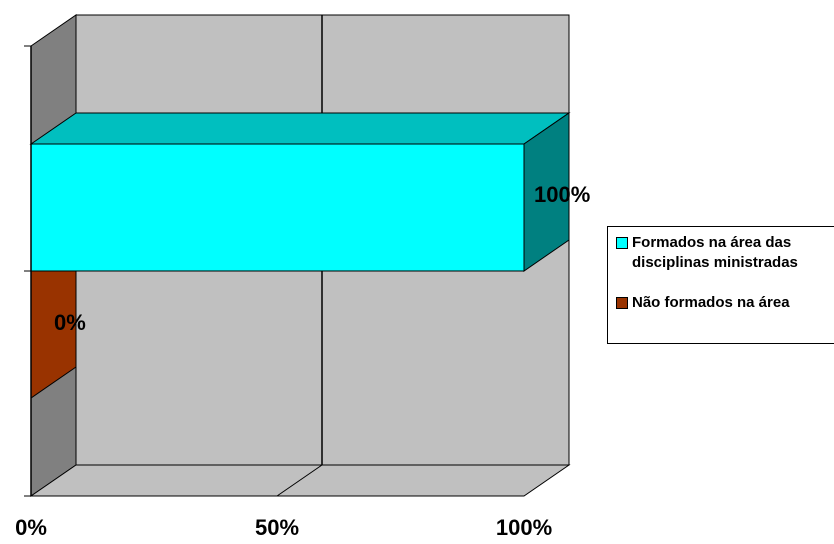 The height and width of the screenshot is (544, 834). I want to click on x-tick-label-100: 100%, so click(524, 527).